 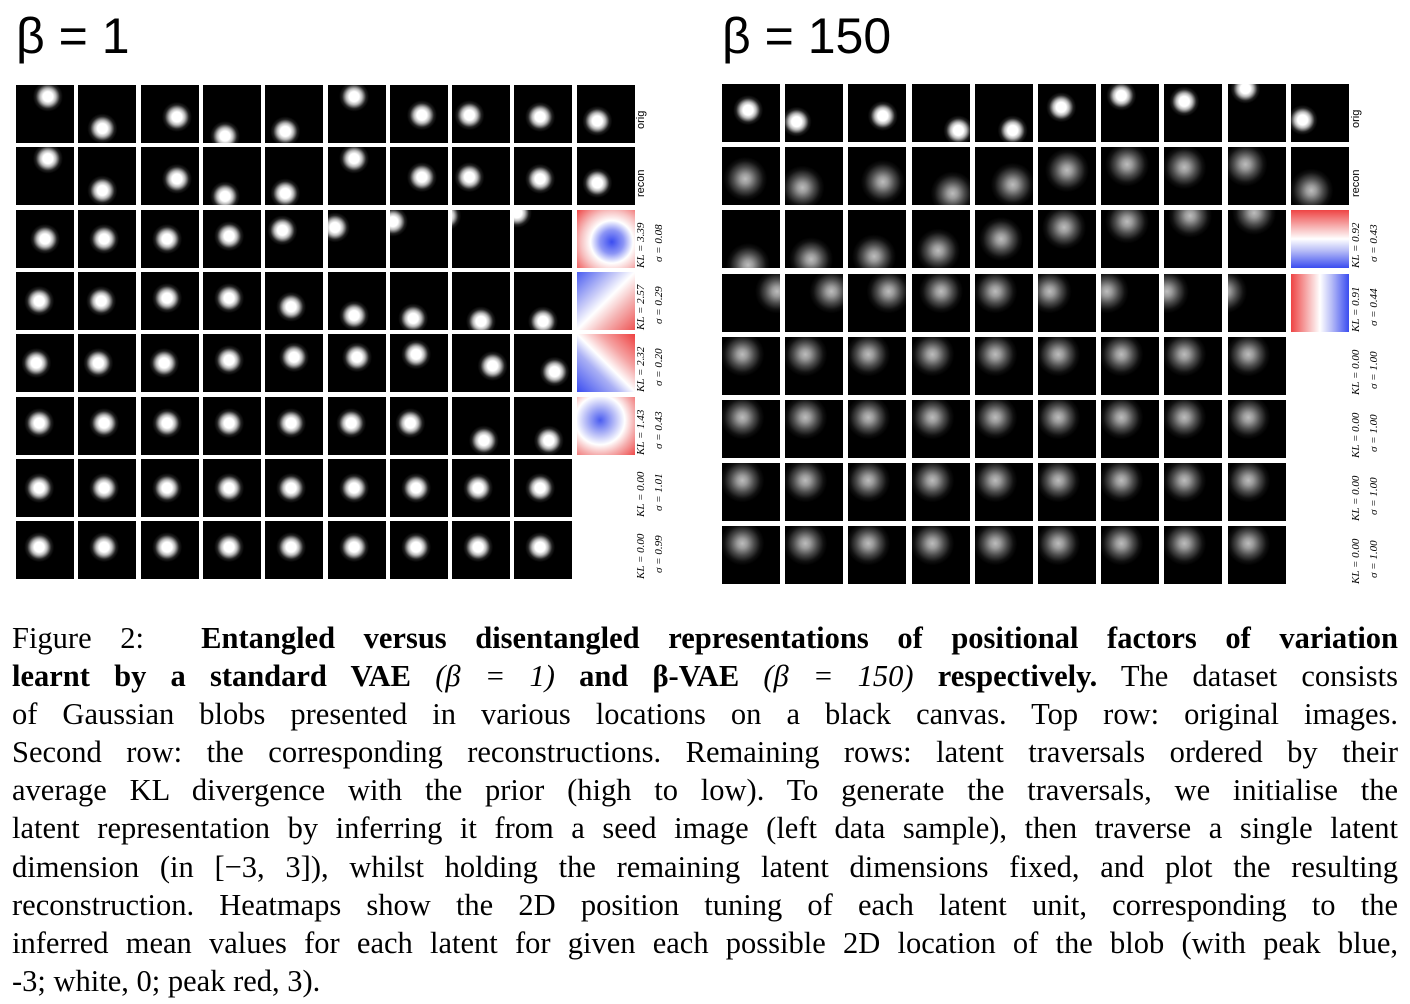 I want to click on sigma-label: σ = 0.44, so click(x=1374, y=306).